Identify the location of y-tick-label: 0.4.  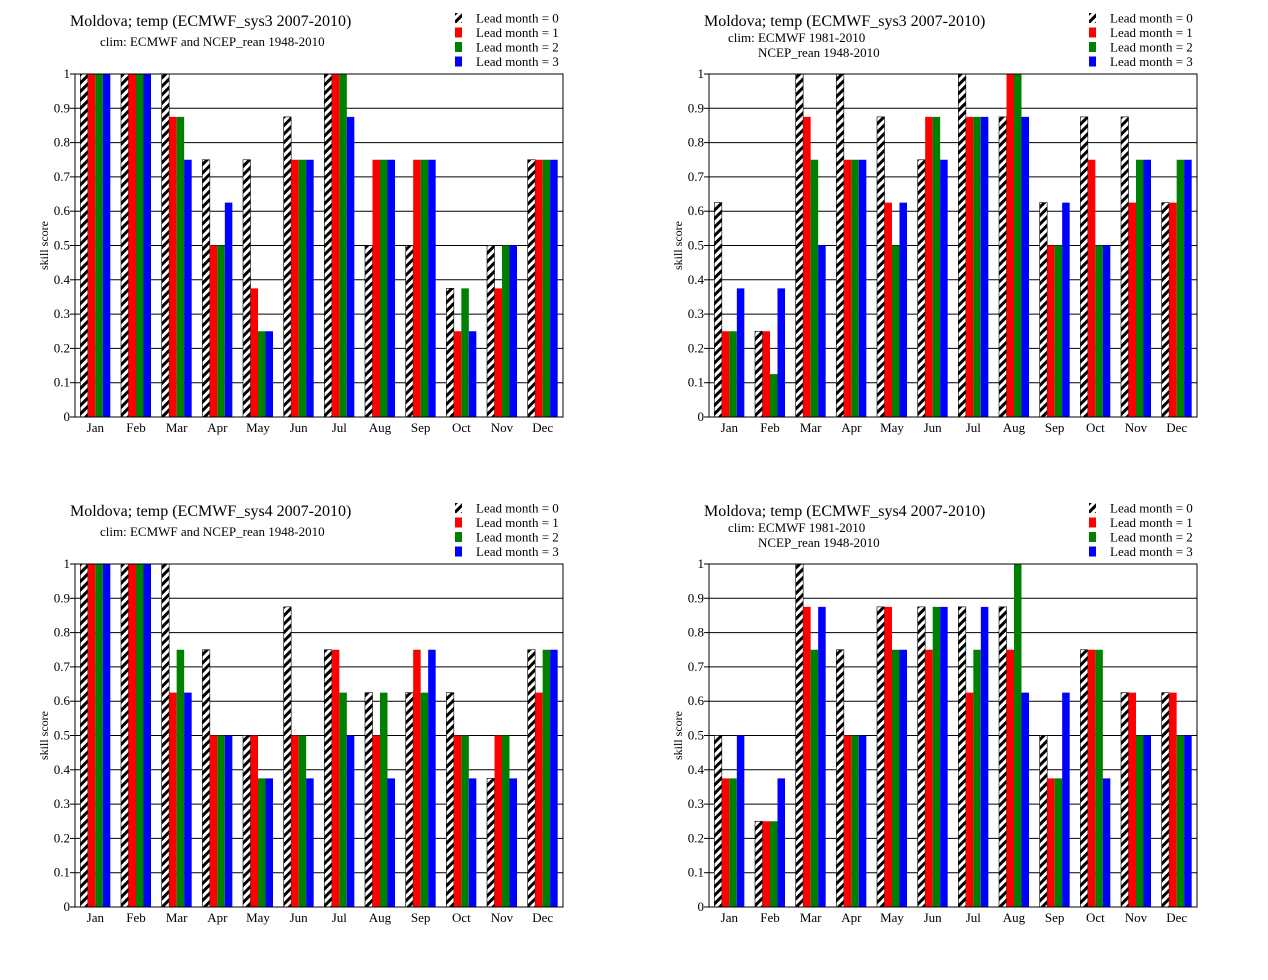
(62, 769).